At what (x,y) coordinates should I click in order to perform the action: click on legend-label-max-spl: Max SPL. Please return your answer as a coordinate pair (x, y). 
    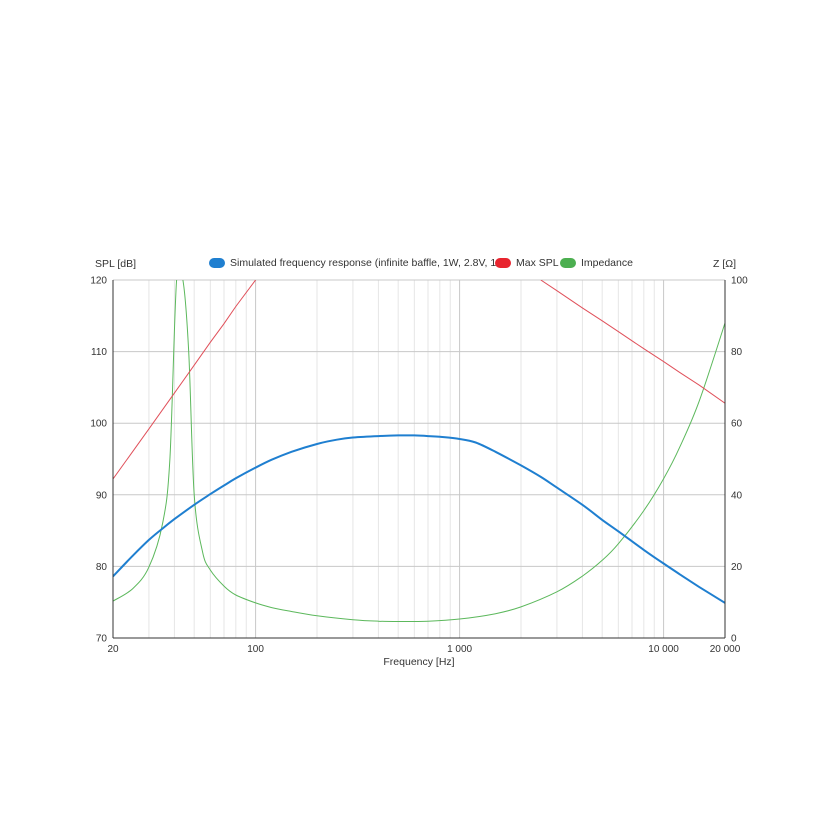
    Looking at the image, I should click on (537, 263).